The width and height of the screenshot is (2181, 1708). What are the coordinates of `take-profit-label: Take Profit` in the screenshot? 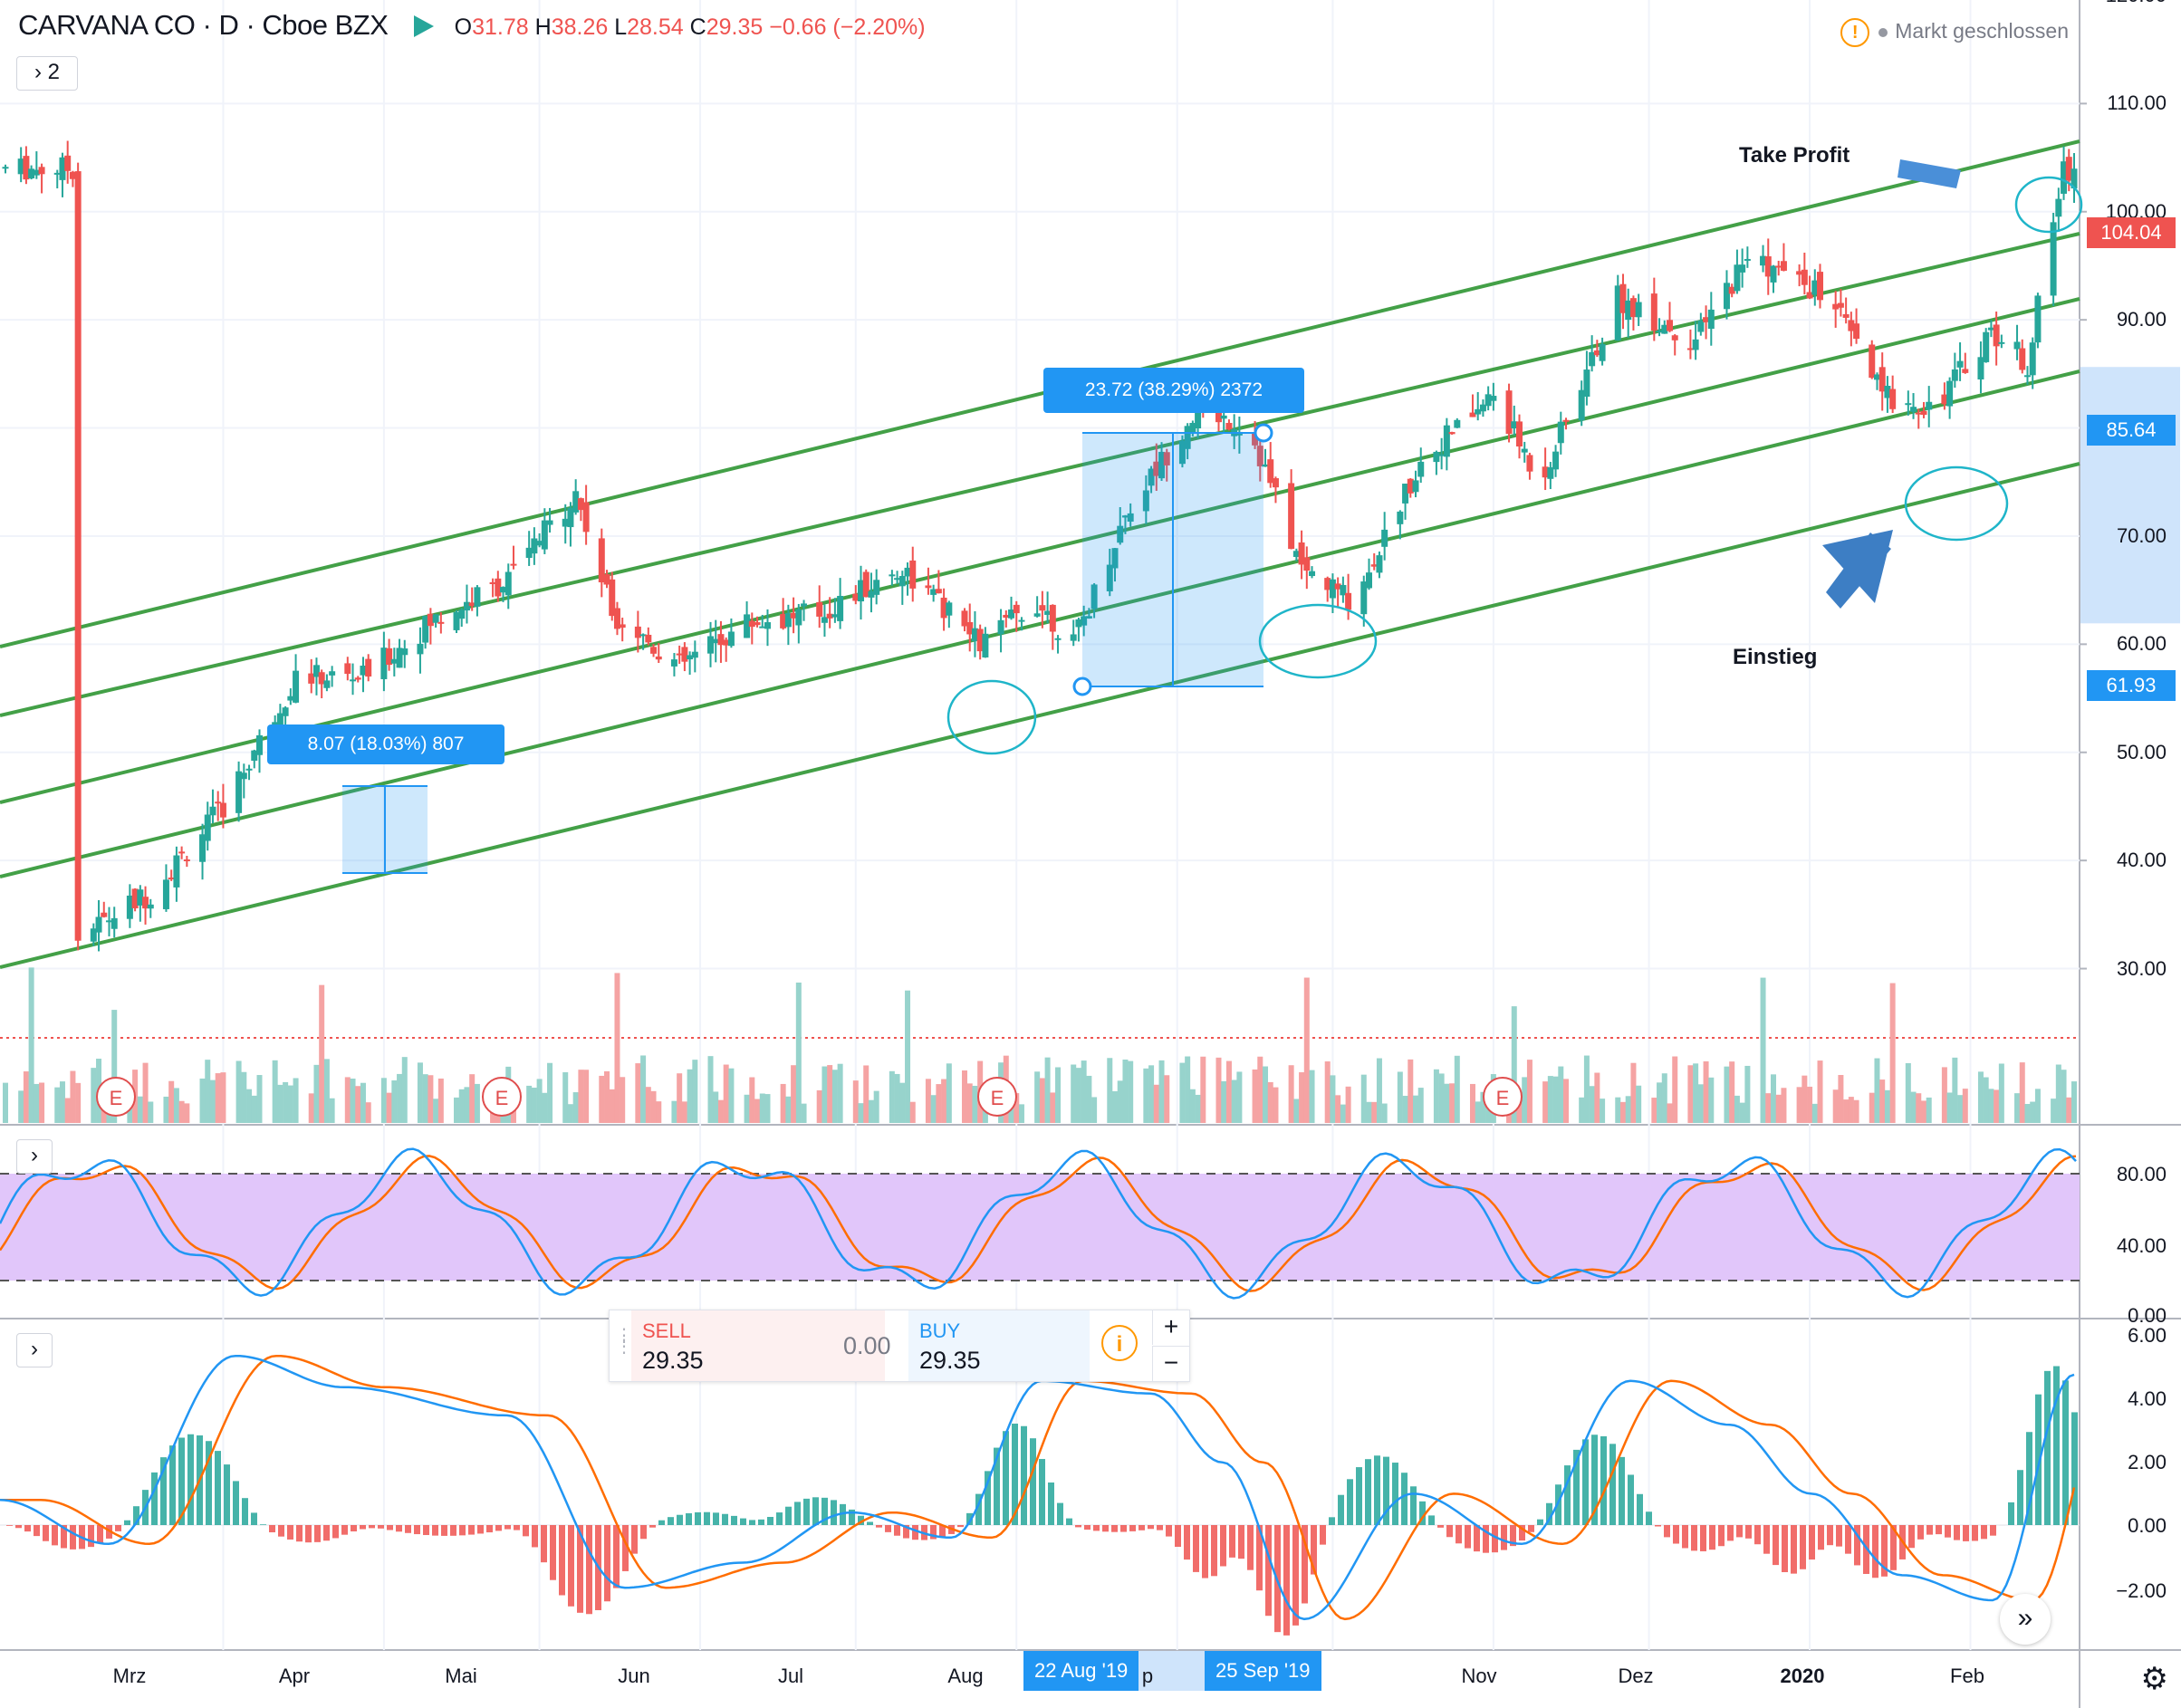 It's located at (1794, 155).